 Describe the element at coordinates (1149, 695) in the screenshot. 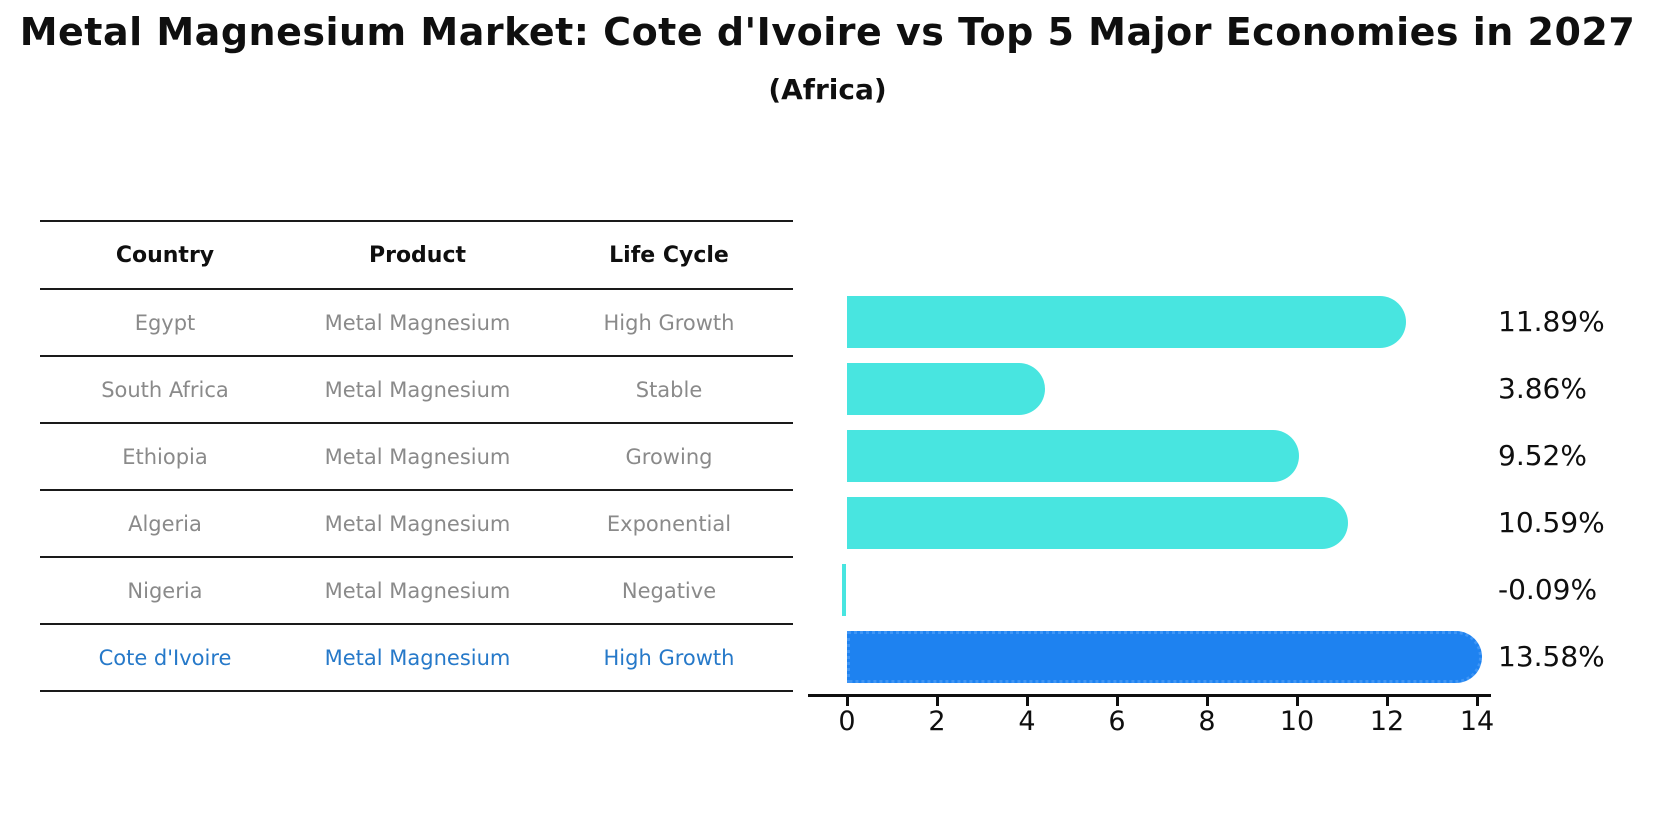

I see `x-axis-line` at that location.